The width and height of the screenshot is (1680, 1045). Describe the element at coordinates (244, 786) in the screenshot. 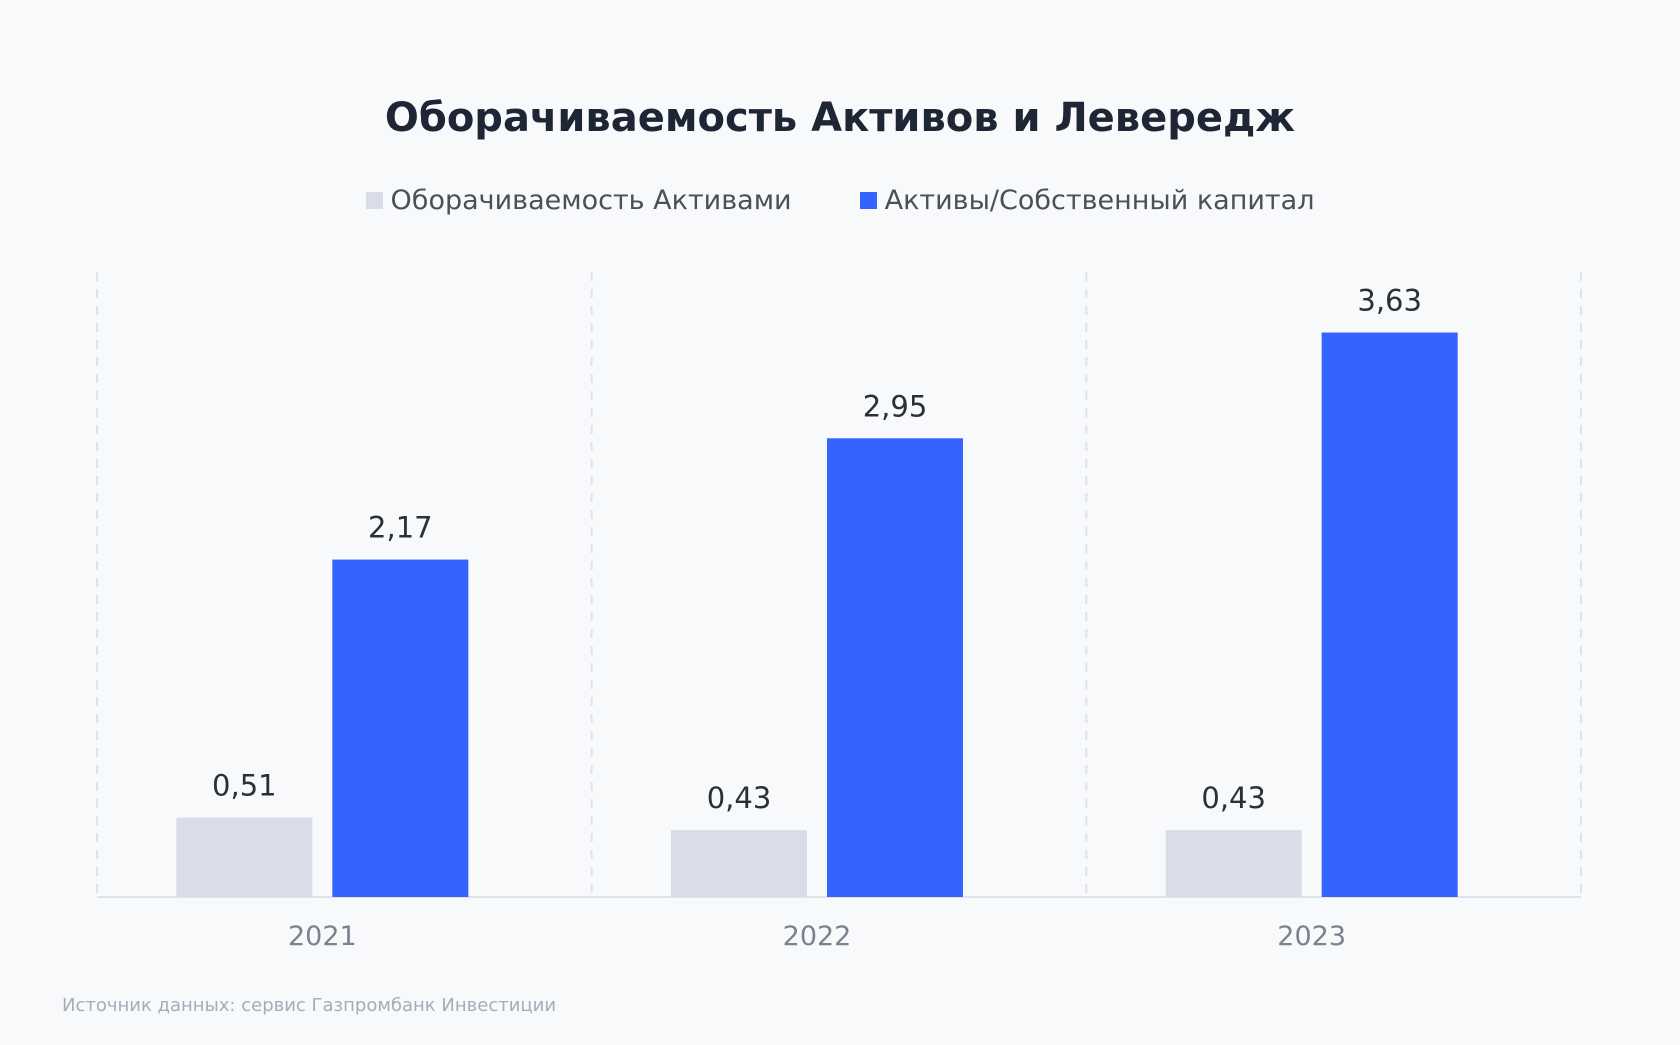

I see `data-label-asset-turnover-2021: 0,51` at that location.